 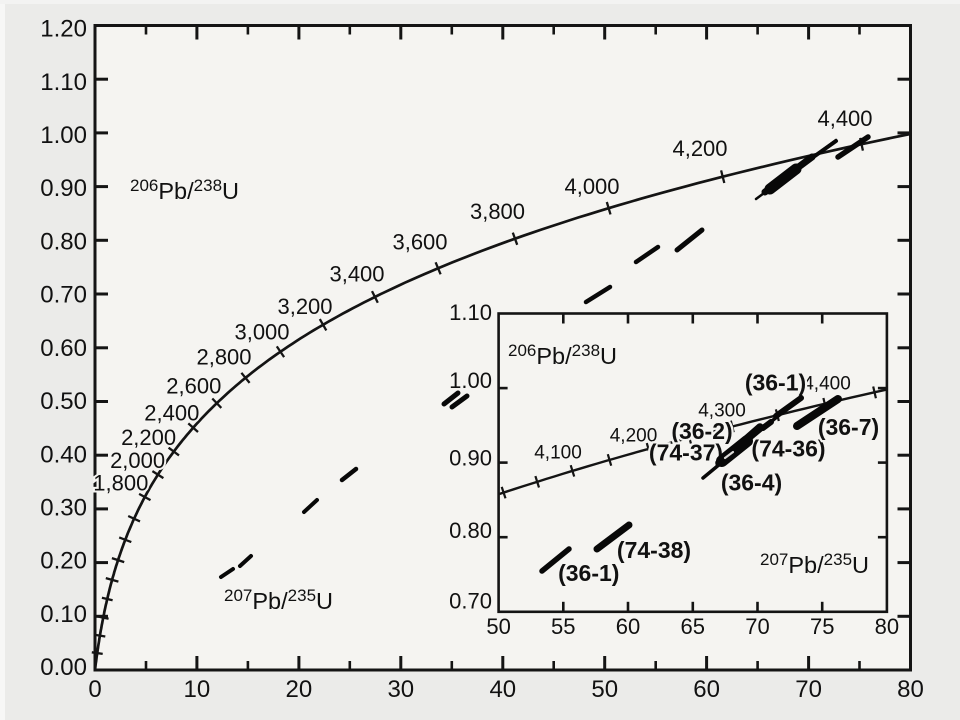 I want to click on svg-text: 3,200, so click(x=304, y=306).